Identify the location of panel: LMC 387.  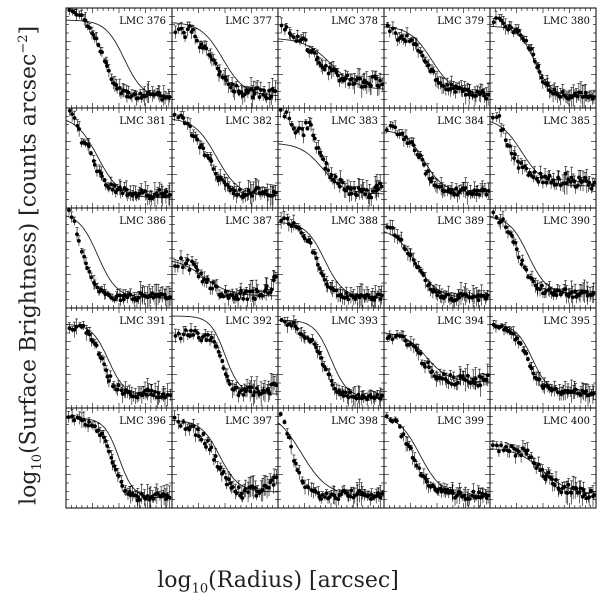
(225, 258).